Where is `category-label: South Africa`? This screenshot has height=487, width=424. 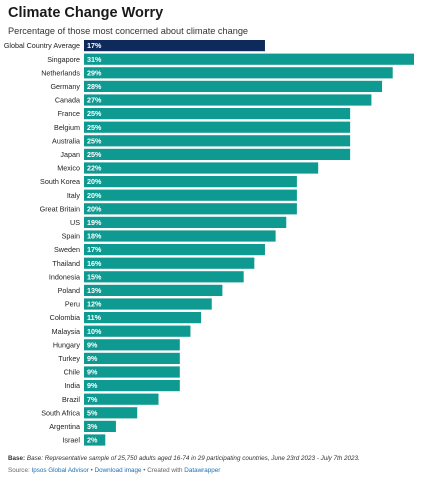 category-label: South Africa is located at coordinates (60, 412).